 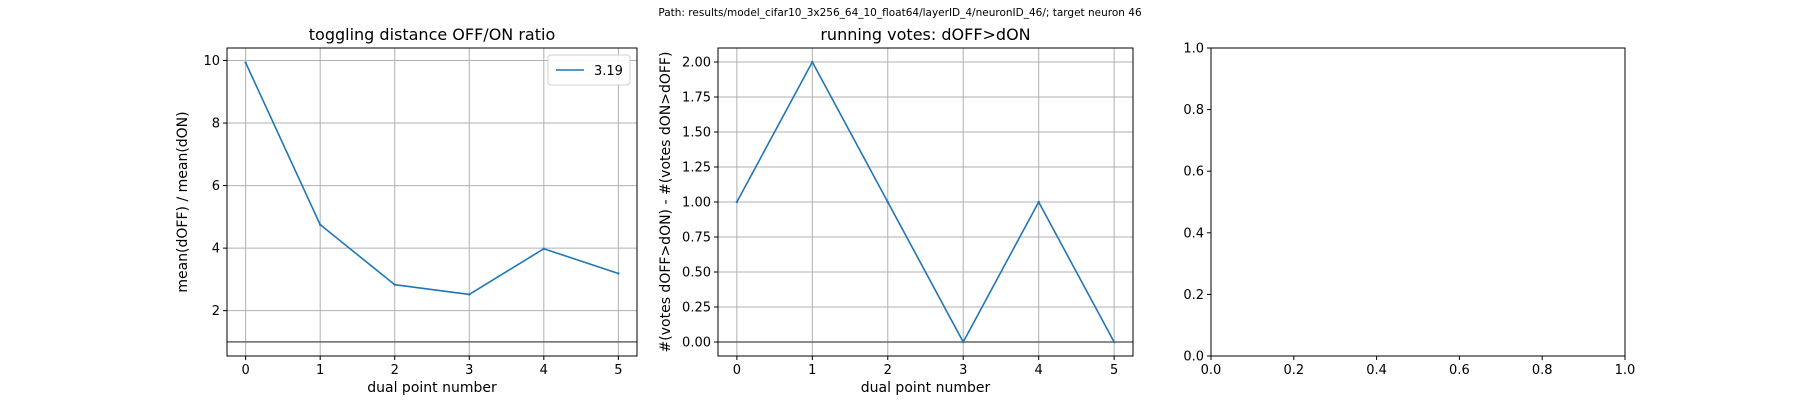 What do you see at coordinates (608, 71) in the screenshot?
I see `legend-entry: 3.19` at bounding box center [608, 71].